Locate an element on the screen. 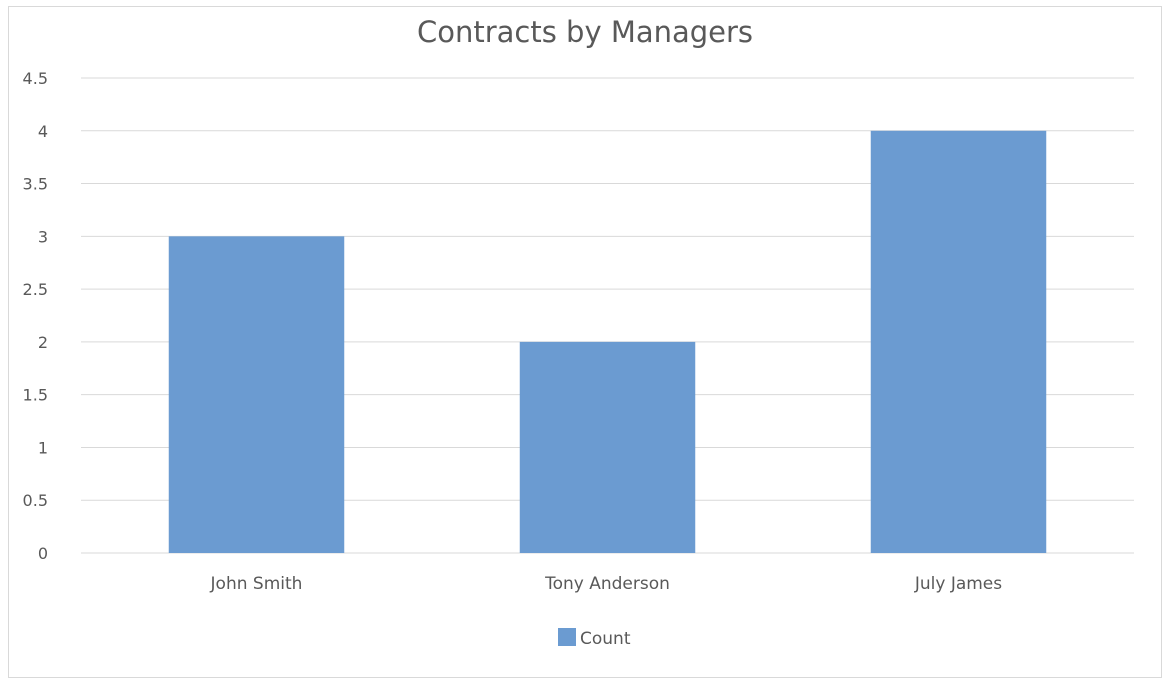  y-tick-label: 0.5 is located at coordinates (35, 500).